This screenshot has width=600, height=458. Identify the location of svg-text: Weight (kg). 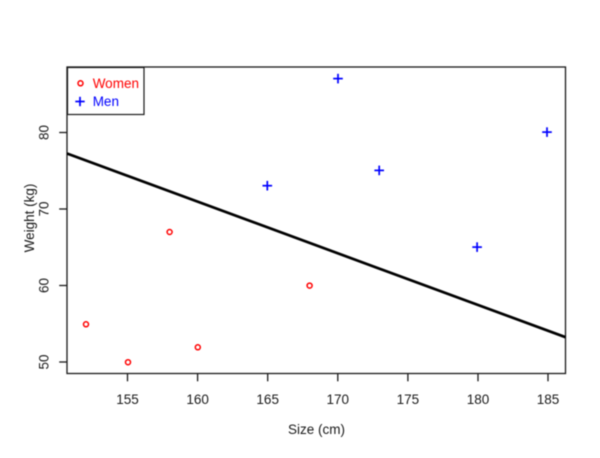
(29, 218).